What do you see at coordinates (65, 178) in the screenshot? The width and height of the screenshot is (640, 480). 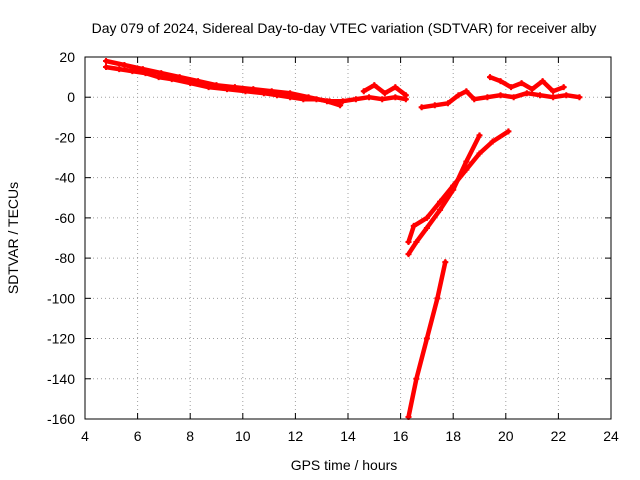 I see `y-tick-label: -40` at bounding box center [65, 178].